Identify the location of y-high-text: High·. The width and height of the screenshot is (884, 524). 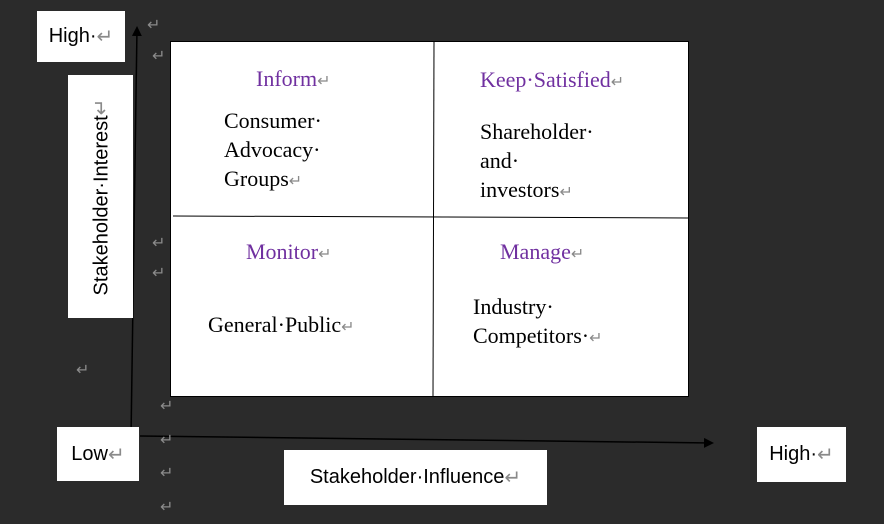
(72, 36).